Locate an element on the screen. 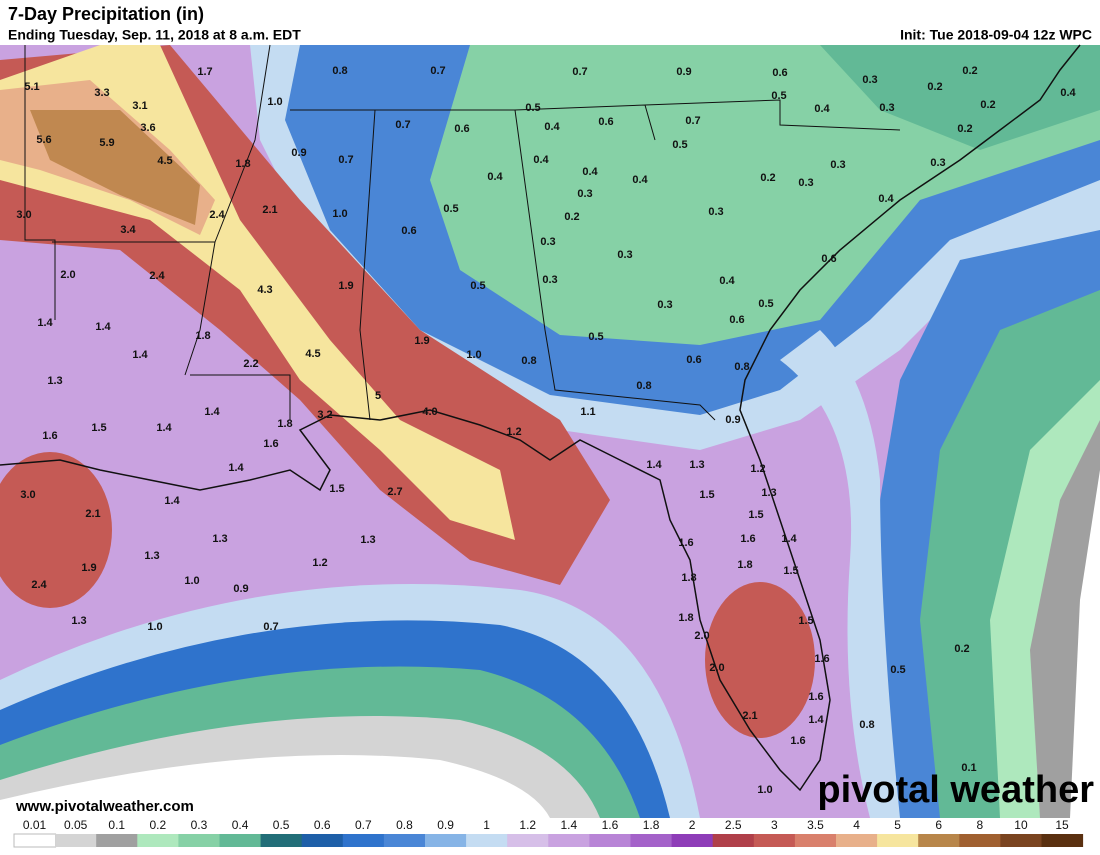 The width and height of the screenshot is (1100, 855). legend-label: 8 is located at coordinates (980, 825).